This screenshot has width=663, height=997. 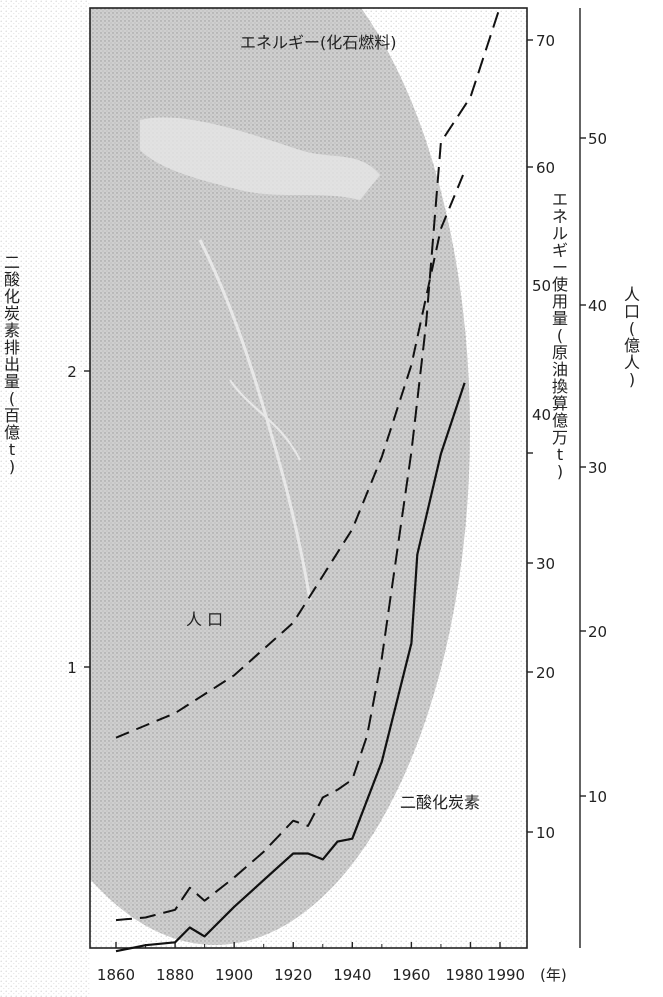 What do you see at coordinates (541, 437) in the screenshot?
I see `energy-axis: 70 60 50 40 30 20 10` at bounding box center [541, 437].